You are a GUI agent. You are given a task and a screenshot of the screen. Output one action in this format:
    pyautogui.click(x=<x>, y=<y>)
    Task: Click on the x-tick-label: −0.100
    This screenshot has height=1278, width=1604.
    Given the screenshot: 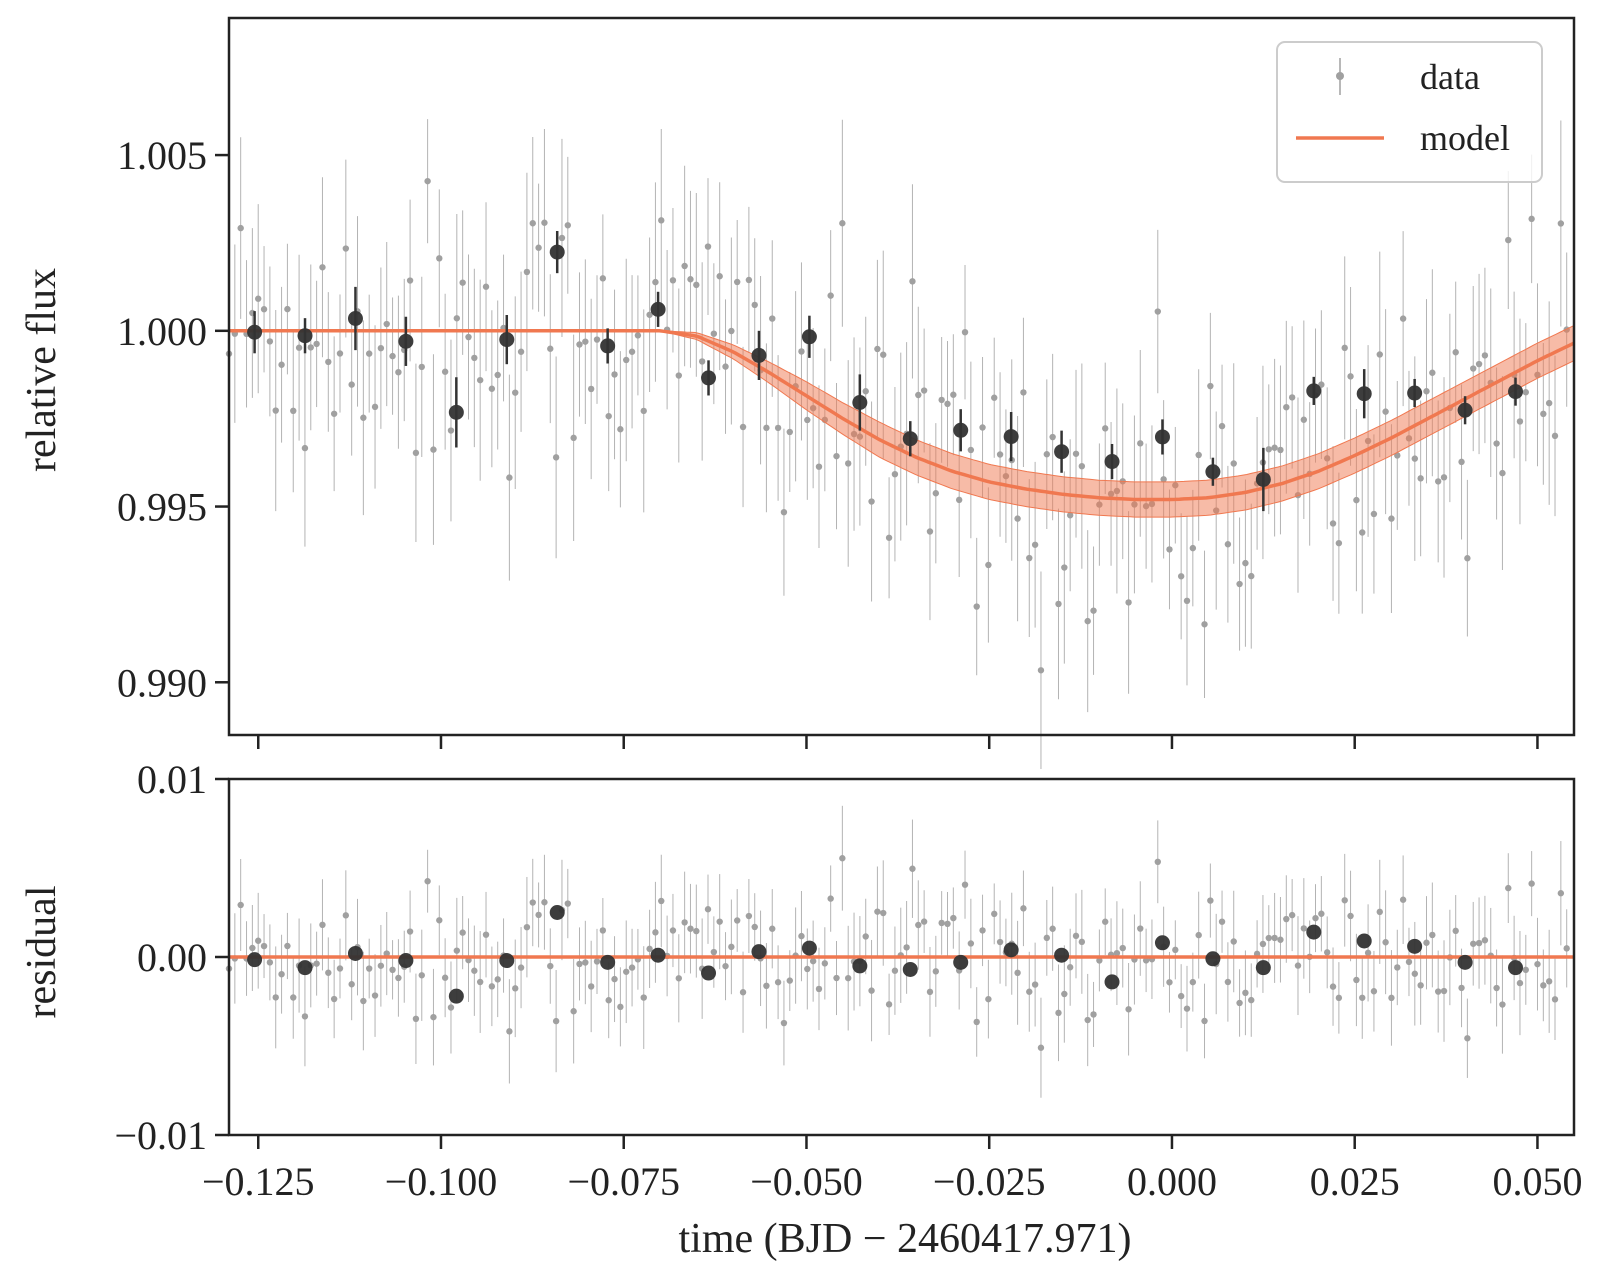 What is the action you would take?
    pyautogui.click(x=441, y=1181)
    